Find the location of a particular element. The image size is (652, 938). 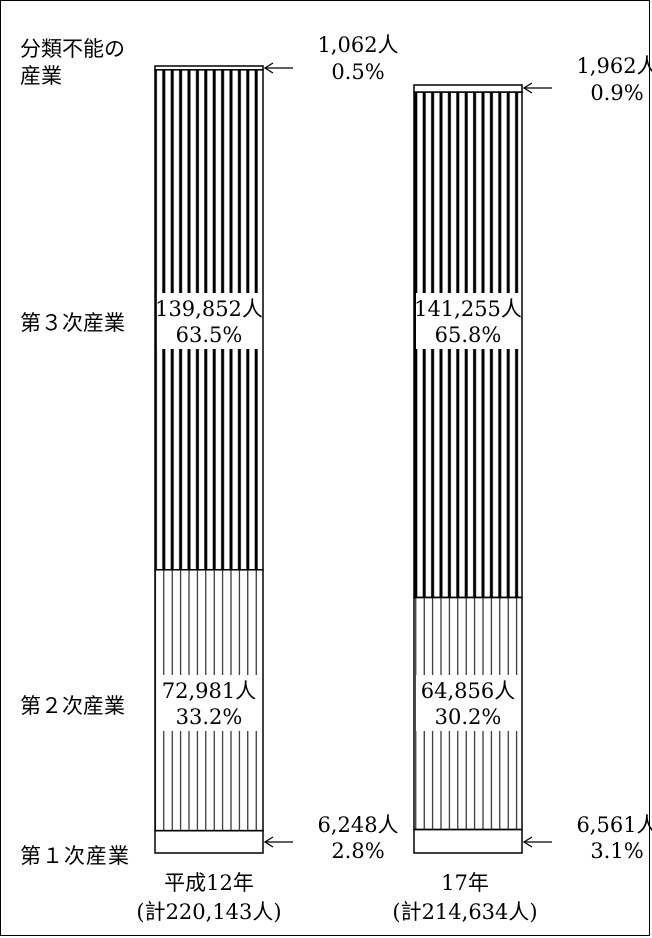

value-label-1-4: 1,062人 is located at coordinates (357, 45).